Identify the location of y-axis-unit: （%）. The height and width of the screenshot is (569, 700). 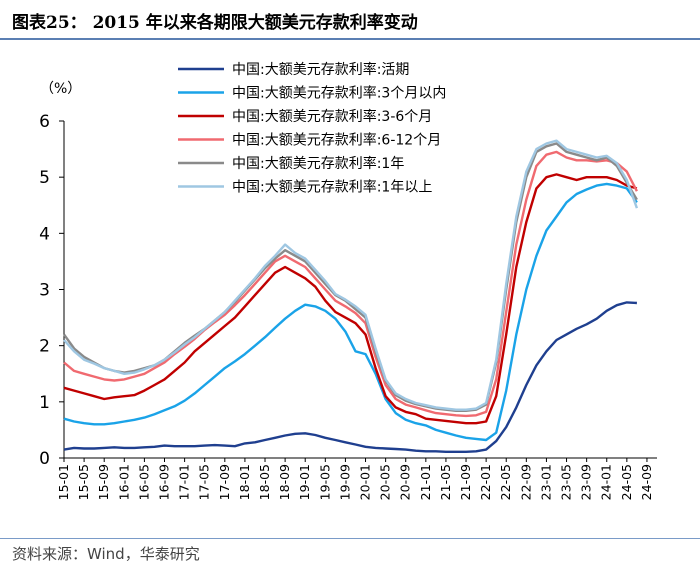
(60, 89).